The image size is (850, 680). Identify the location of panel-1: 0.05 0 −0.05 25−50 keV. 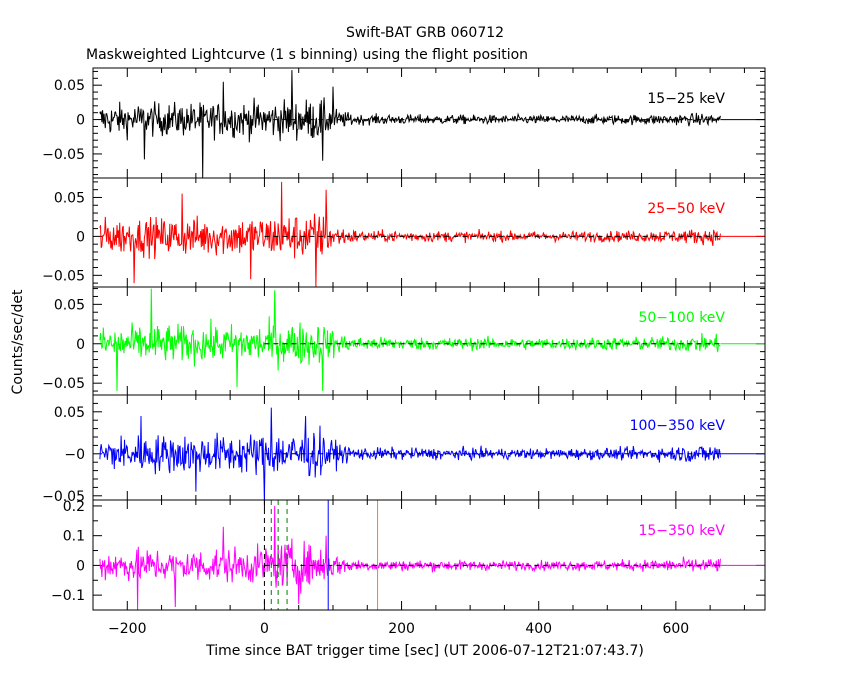
(404, 232).